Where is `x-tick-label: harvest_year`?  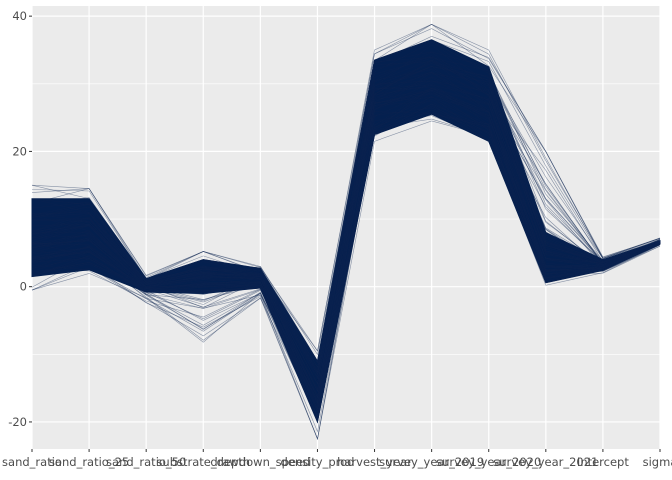 x-tick-label: harvest_year is located at coordinates (374, 462).